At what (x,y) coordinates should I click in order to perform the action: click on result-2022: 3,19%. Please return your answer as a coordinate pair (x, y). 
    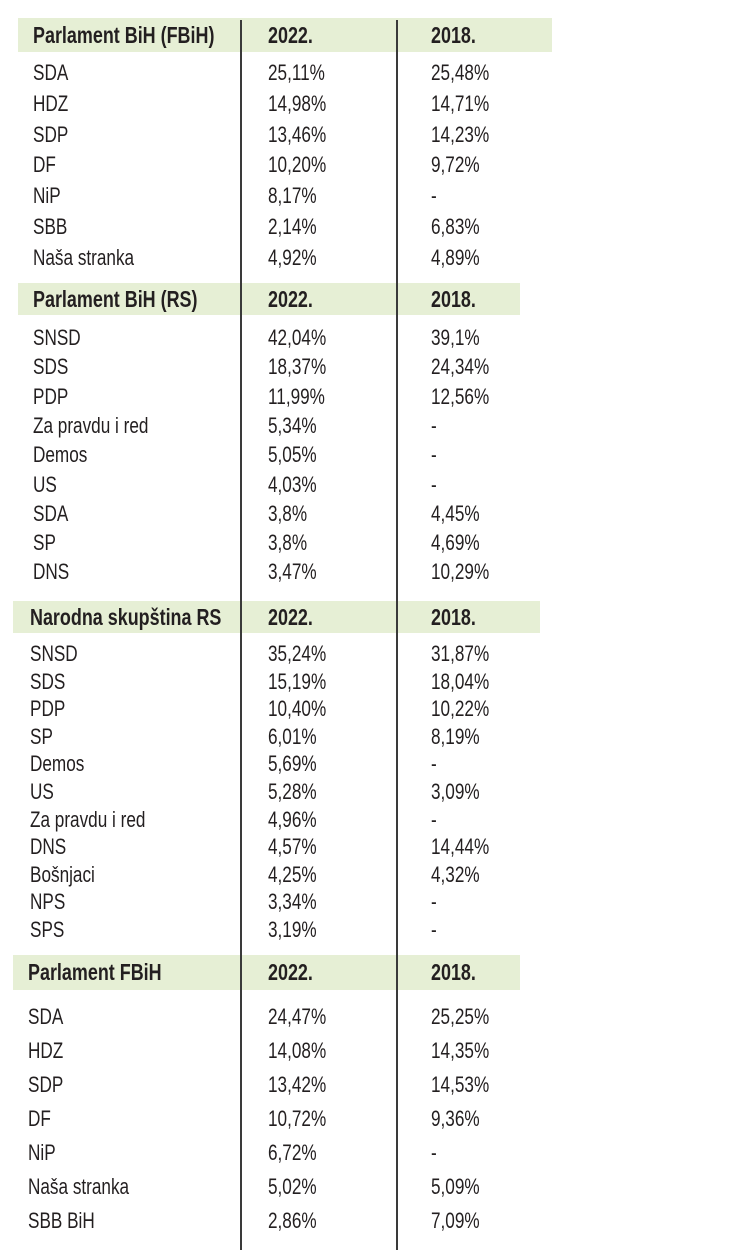
    Looking at the image, I should click on (292, 929).